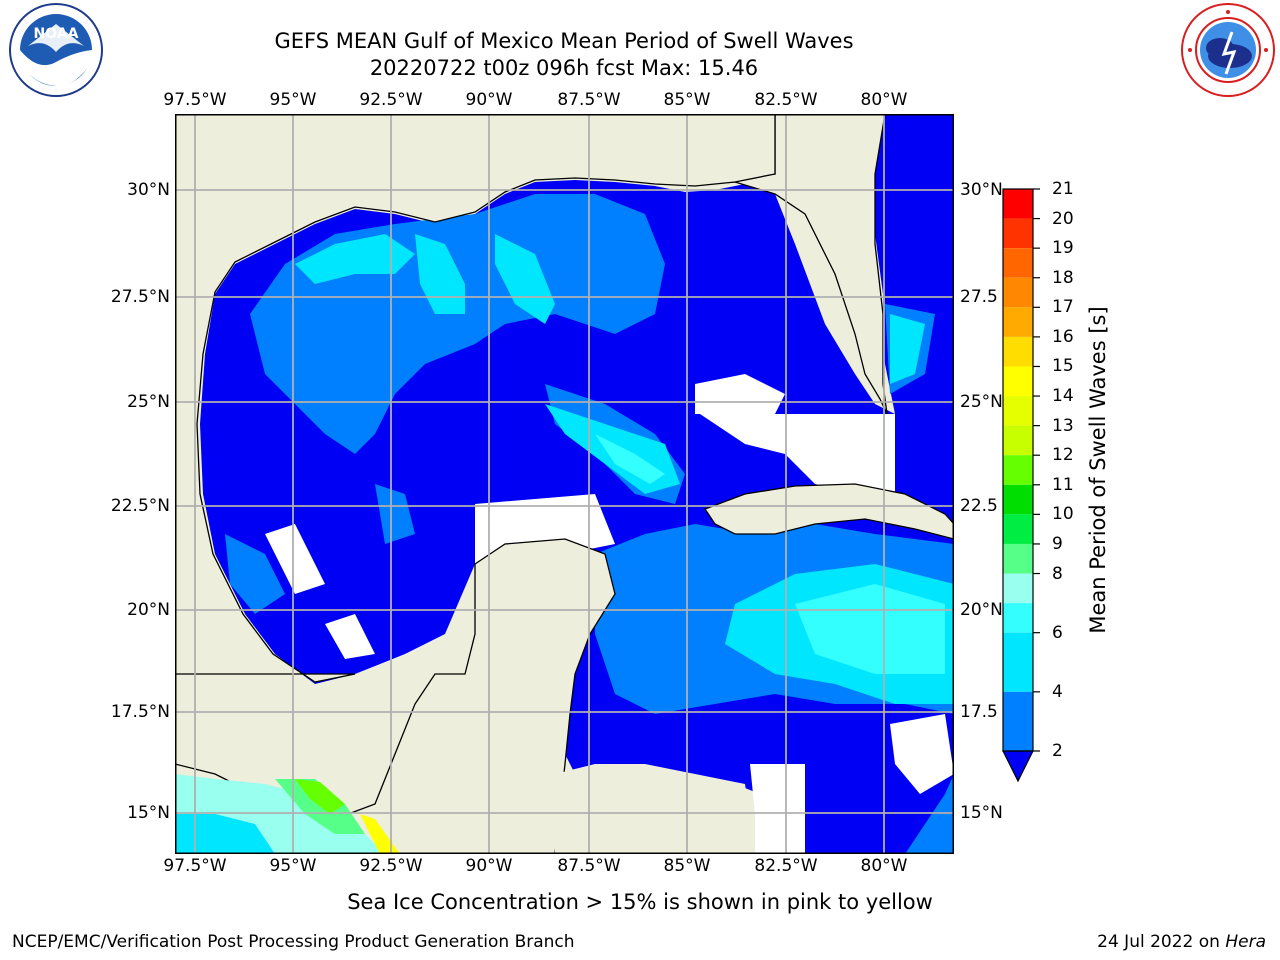 The image size is (1280, 960). Describe the element at coordinates (195, 866) in the screenshot. I see `lon-label-bottom: 97.5°W` at that location.